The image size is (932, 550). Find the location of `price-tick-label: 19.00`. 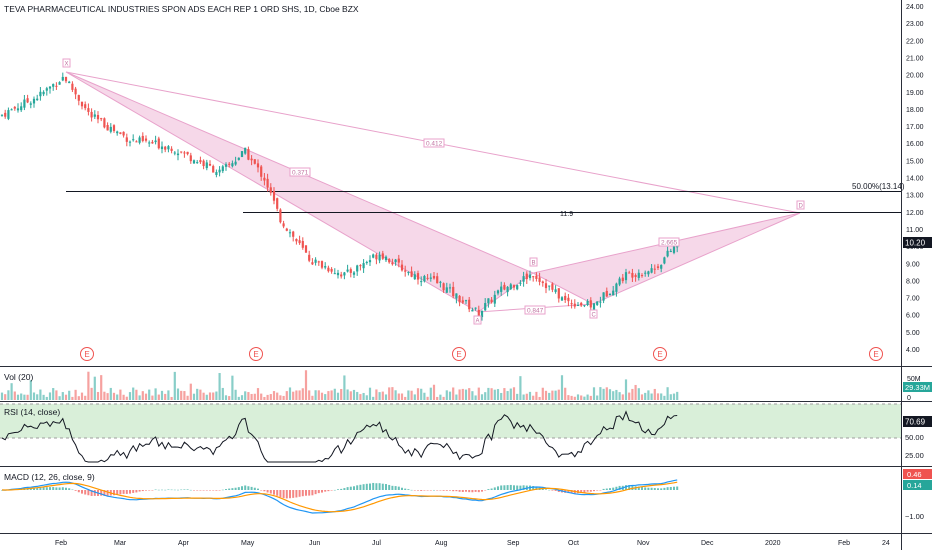

price-tick-label: 19.00 is located at coordinates (915, 93).